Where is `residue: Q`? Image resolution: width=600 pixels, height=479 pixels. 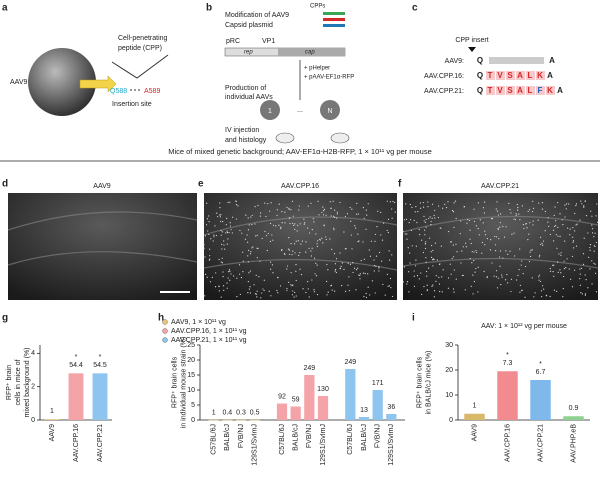 residue: Q is located at coordinates (480, 60).